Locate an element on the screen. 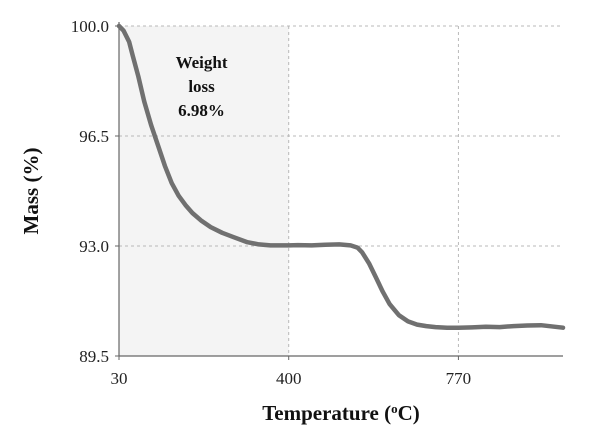  y-tick-label: 89.5 is located at coordinates (94, 356).